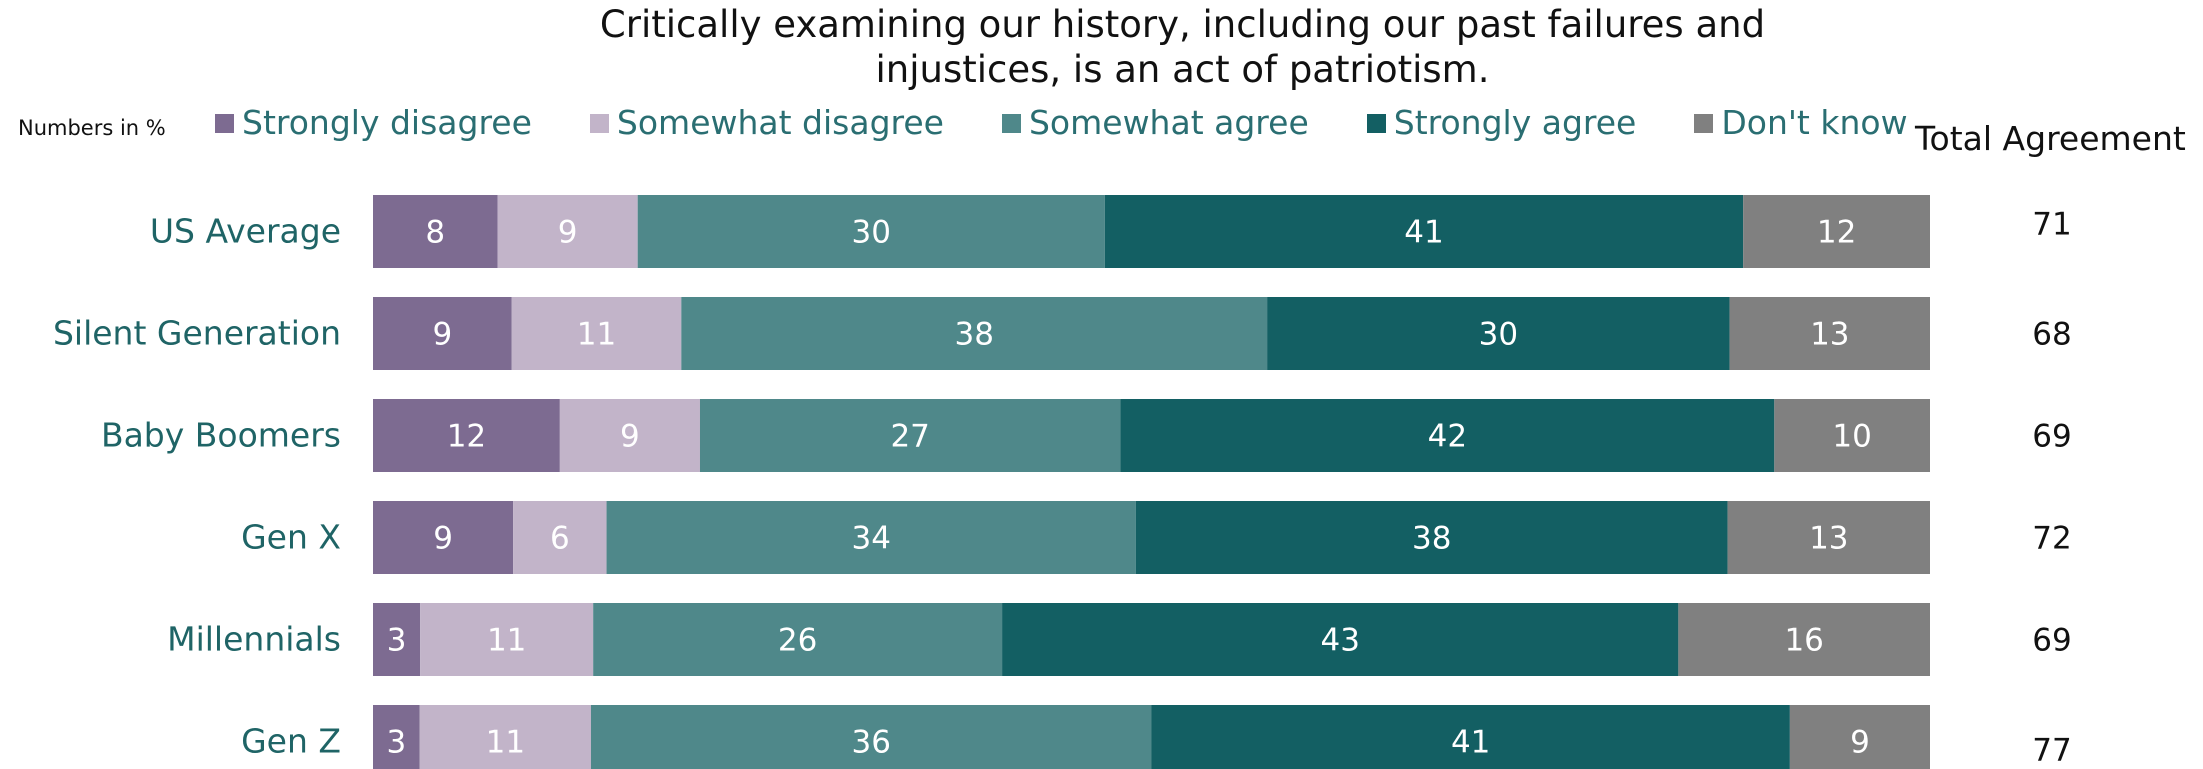 The image size is (2203, 769). I want to click on bar-gen-x-strongly-agree, so click(1431, 537).